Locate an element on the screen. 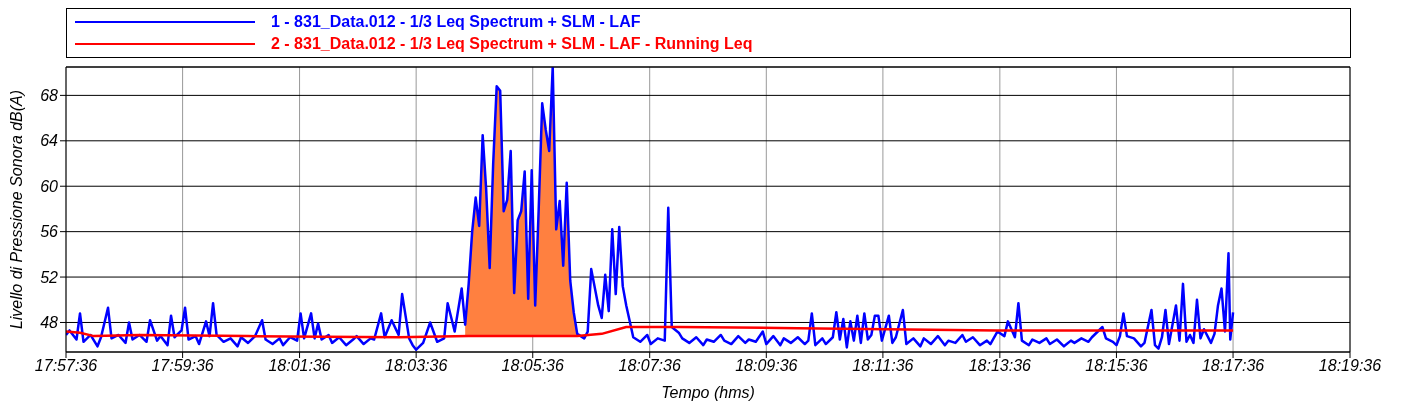 Image resolution: width=1407 pixels, height=417 pixels. y-tick-label: 64 is located at coordinates (49, 141).